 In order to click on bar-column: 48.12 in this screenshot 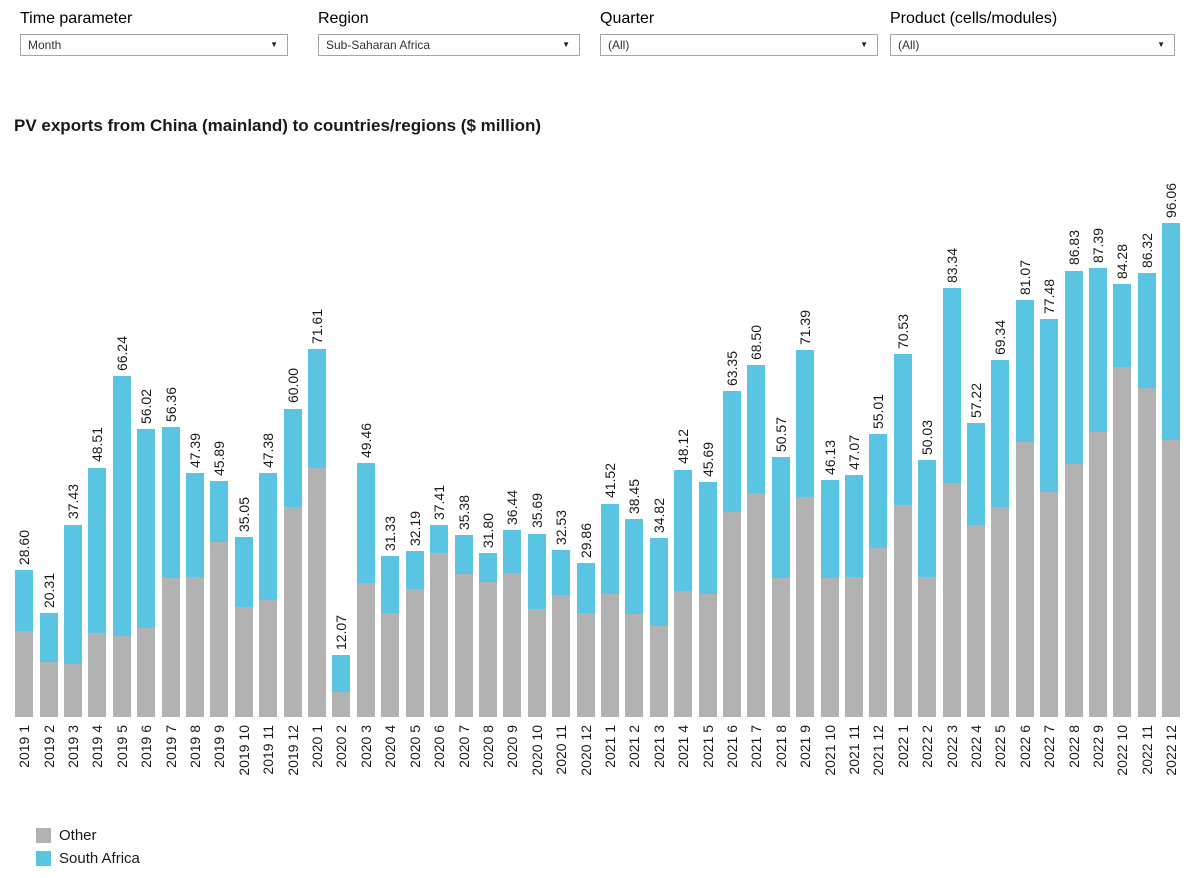, I will do `click(683, 437)`.